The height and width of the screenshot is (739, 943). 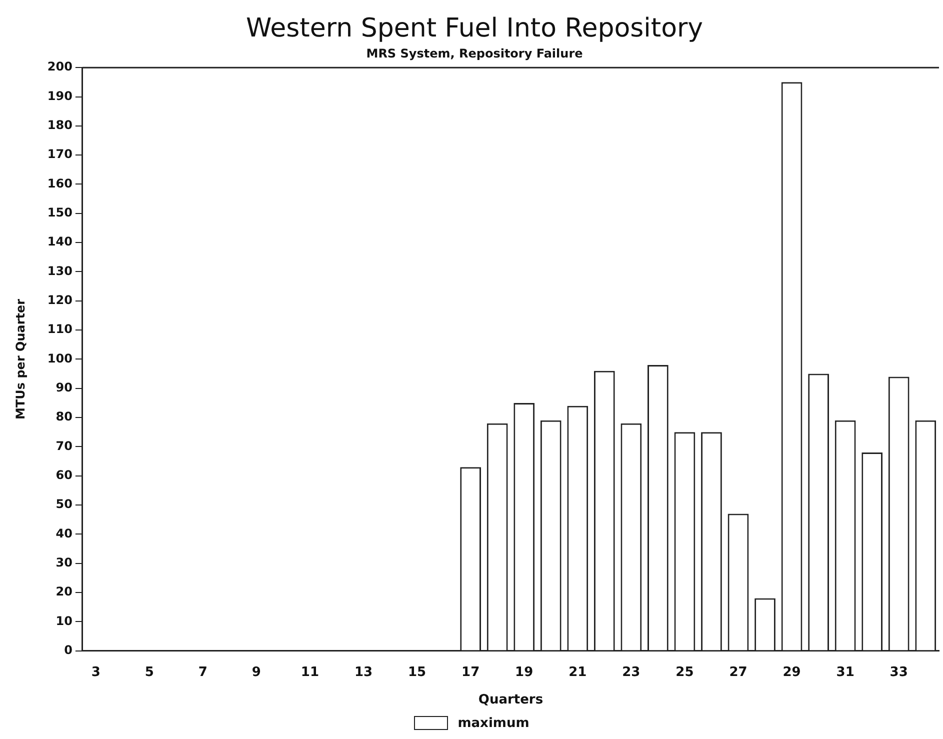 What do you see at coordinates (631, 672) in the screenshot?
I see `x-tick-label: 23` at bounding box center [631, 672].